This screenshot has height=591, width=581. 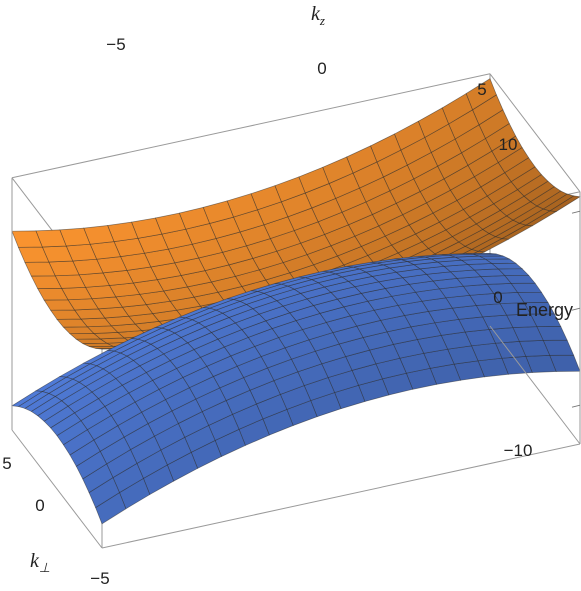 I want to click on kz-tick-0: 0, so click(x=321, y=68).